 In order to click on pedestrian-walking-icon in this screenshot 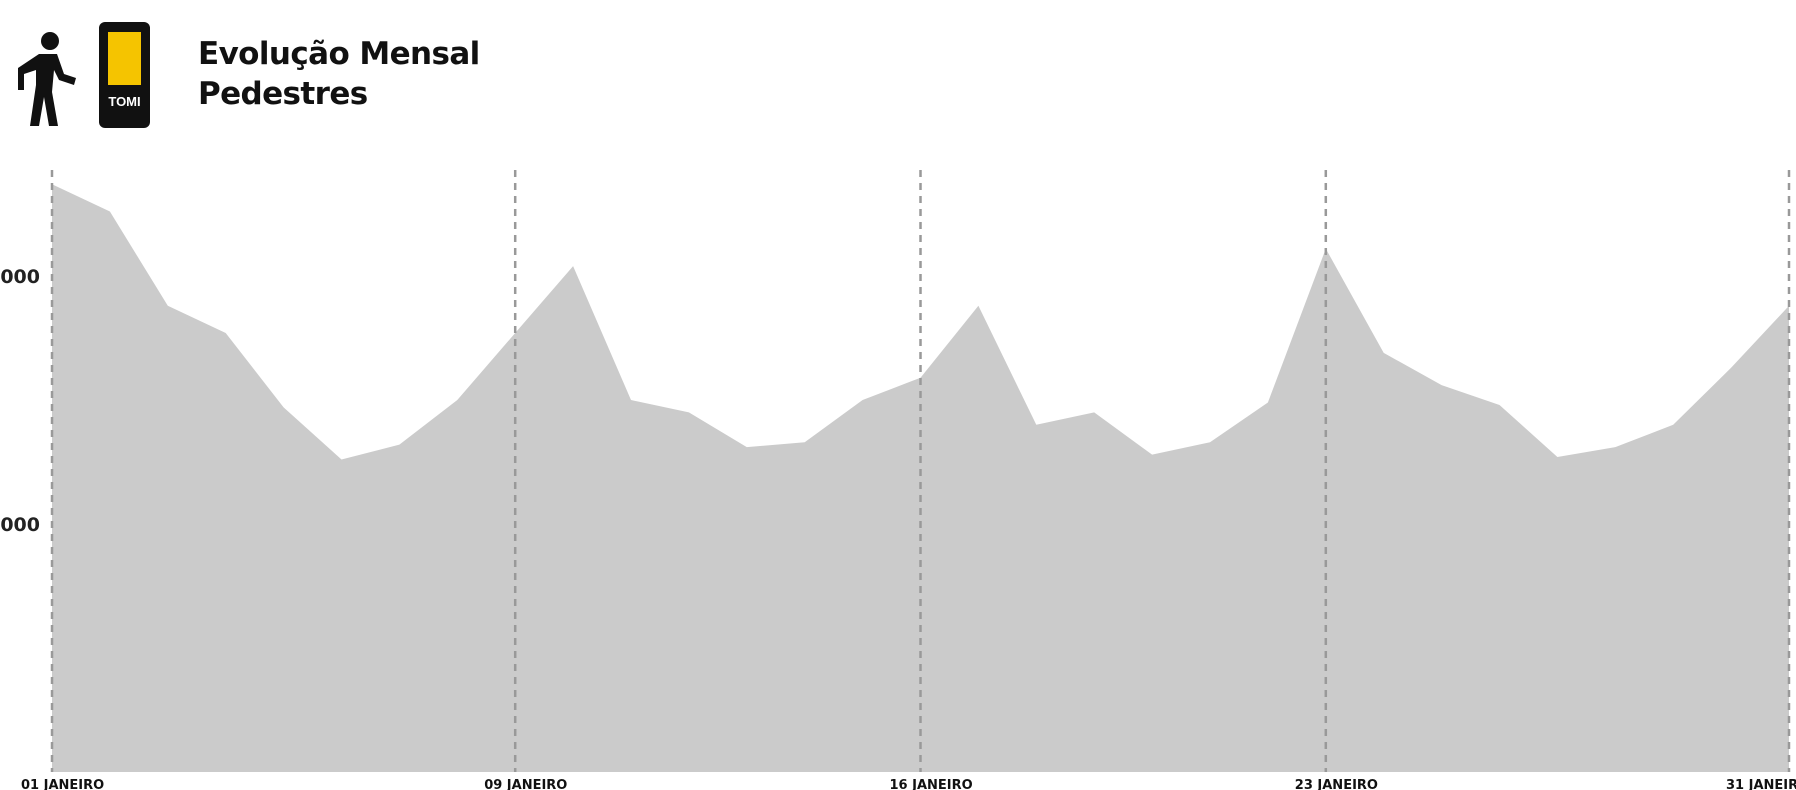, I will do `click(47, 79)`.